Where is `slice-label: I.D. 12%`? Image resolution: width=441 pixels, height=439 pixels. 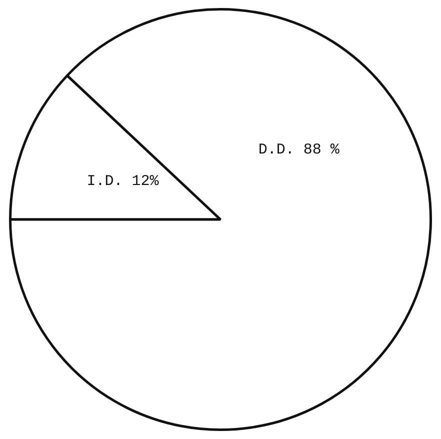 slice-label: I.D. 12% is located at coordinates (123, 181).